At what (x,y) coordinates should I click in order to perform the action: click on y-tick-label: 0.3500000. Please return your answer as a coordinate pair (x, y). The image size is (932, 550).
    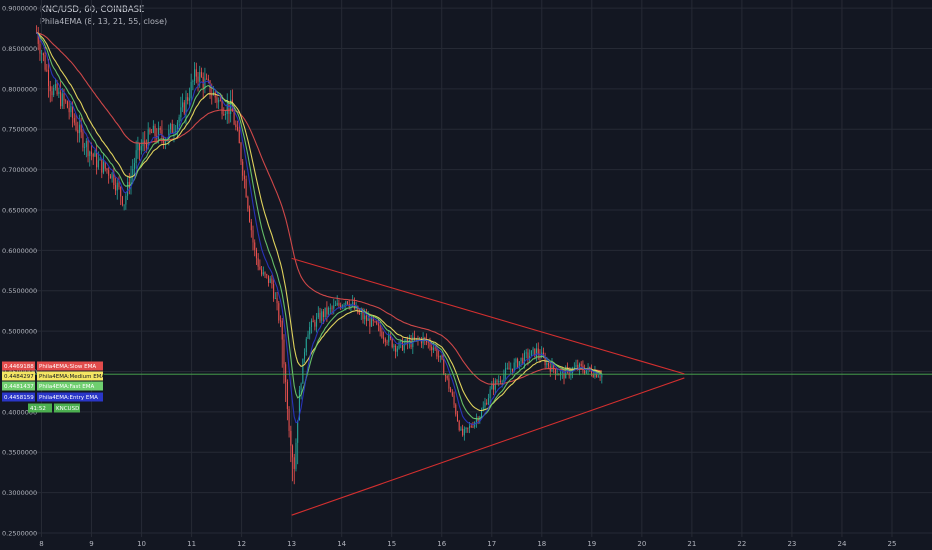
    Looking at the image, I should click on (19, 453).